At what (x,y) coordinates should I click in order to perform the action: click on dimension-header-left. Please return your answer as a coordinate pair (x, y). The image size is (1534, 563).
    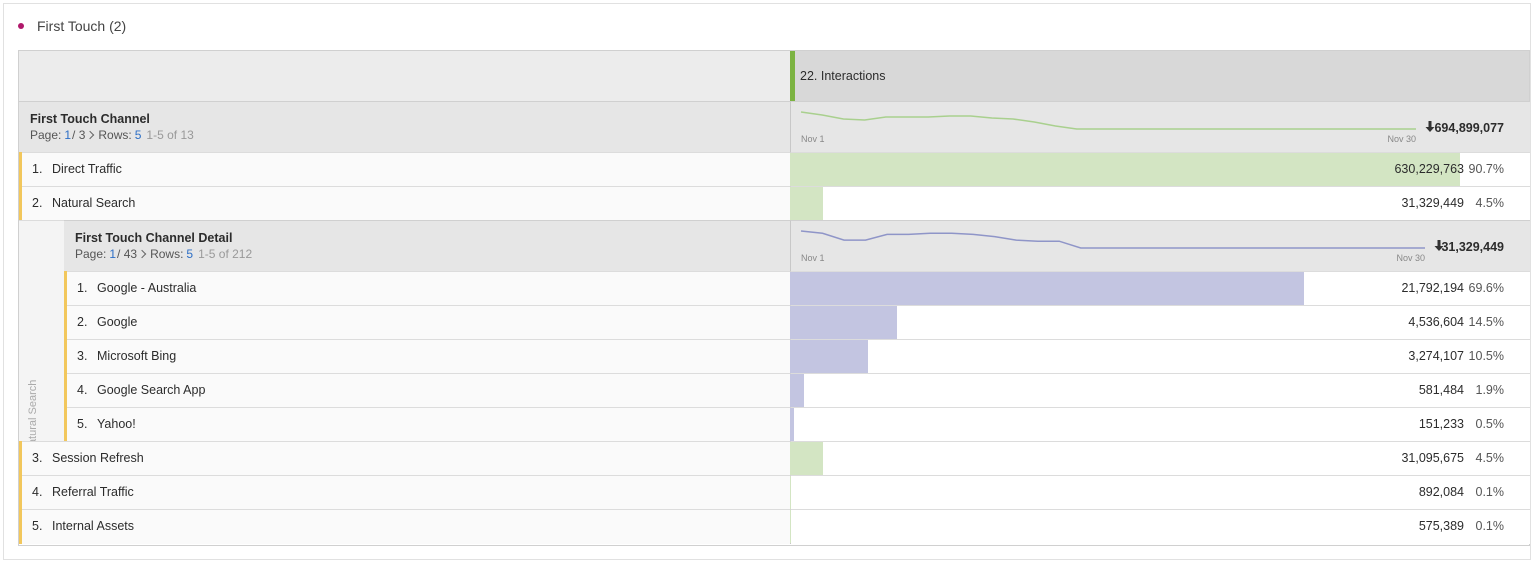
    Looking at the image, I should click on (404, 127).